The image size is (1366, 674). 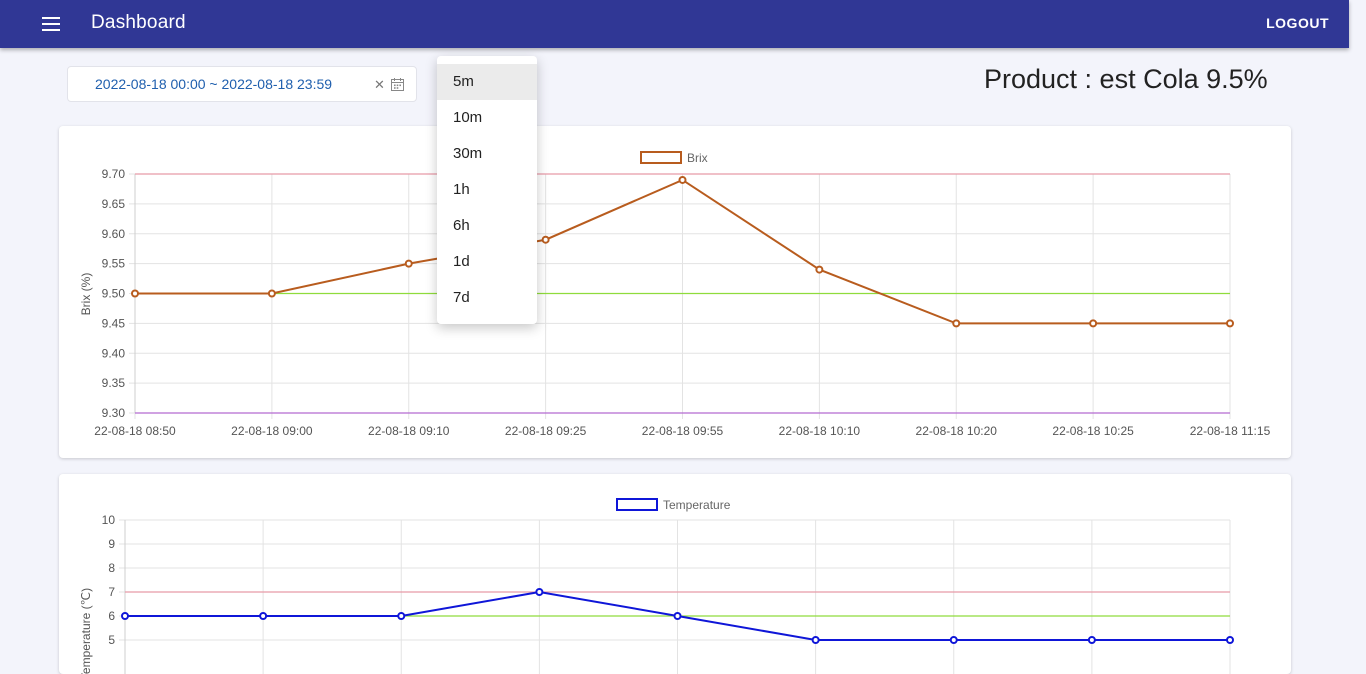 What do you see at coordinates (546, 431) in the screenshot?
I see `x-tick-label: 22-08-18 09:25` at bounding box center [546, 431].